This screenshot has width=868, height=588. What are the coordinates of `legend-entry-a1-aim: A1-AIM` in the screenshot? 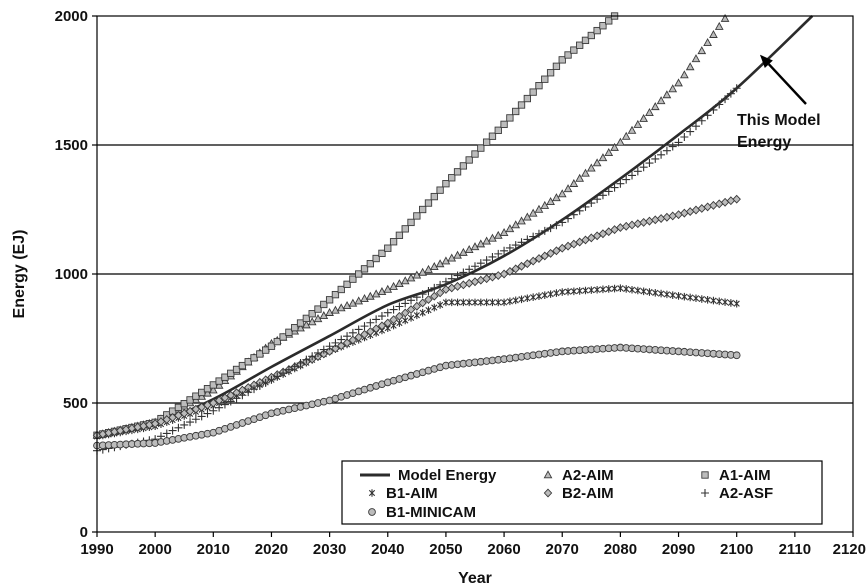 It's located at (736, 475).